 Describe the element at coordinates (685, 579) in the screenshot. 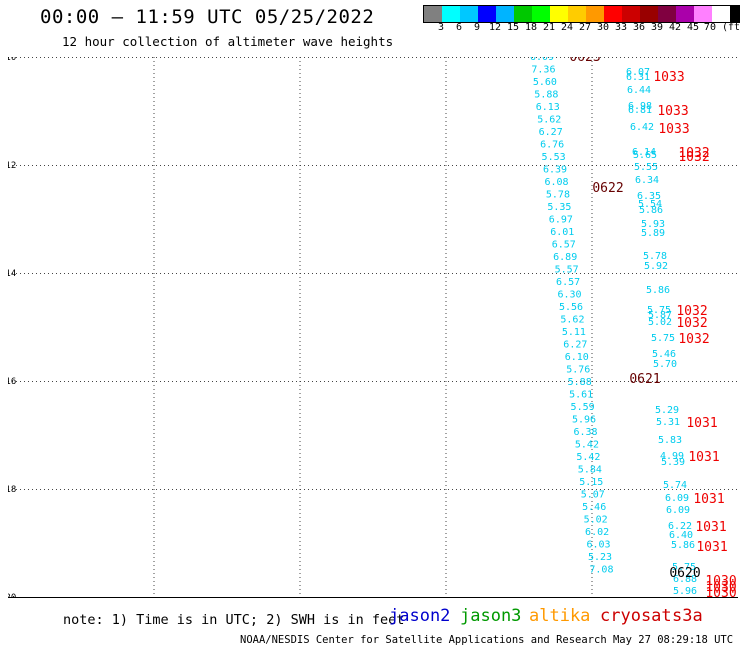

I see `wave-height-value-right: 6.88` at that location.